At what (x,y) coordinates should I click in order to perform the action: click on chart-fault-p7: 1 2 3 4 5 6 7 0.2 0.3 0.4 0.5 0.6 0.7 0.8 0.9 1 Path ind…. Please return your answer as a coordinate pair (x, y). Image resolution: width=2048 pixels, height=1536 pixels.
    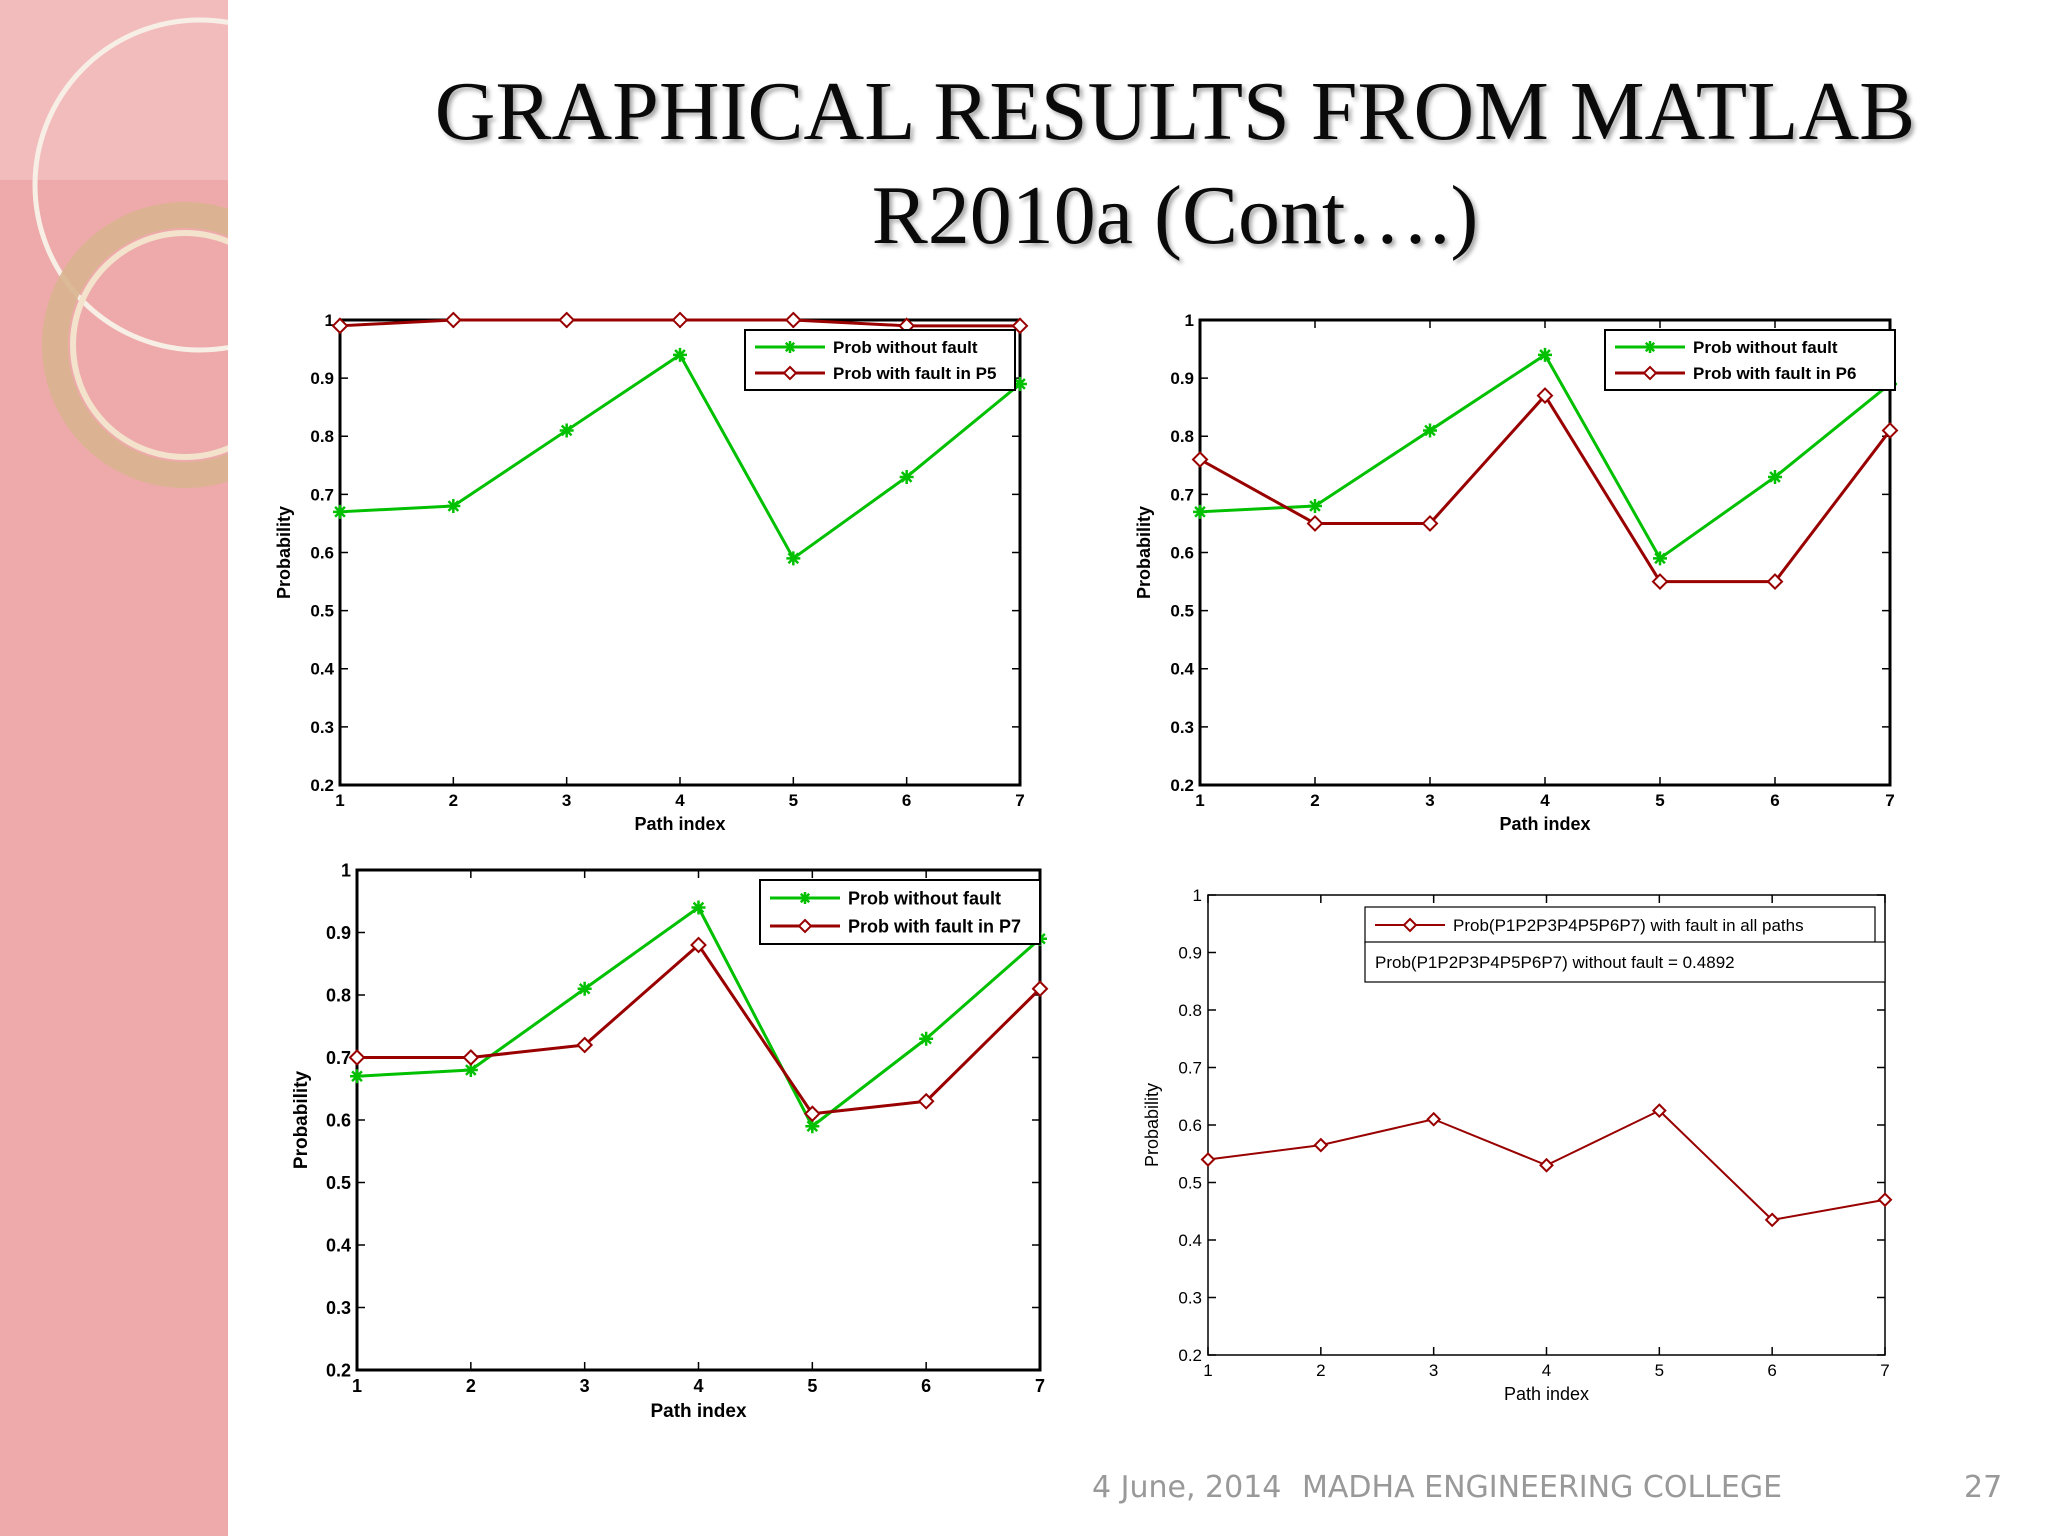
    Looking at the image, I should click on (670, 1141).